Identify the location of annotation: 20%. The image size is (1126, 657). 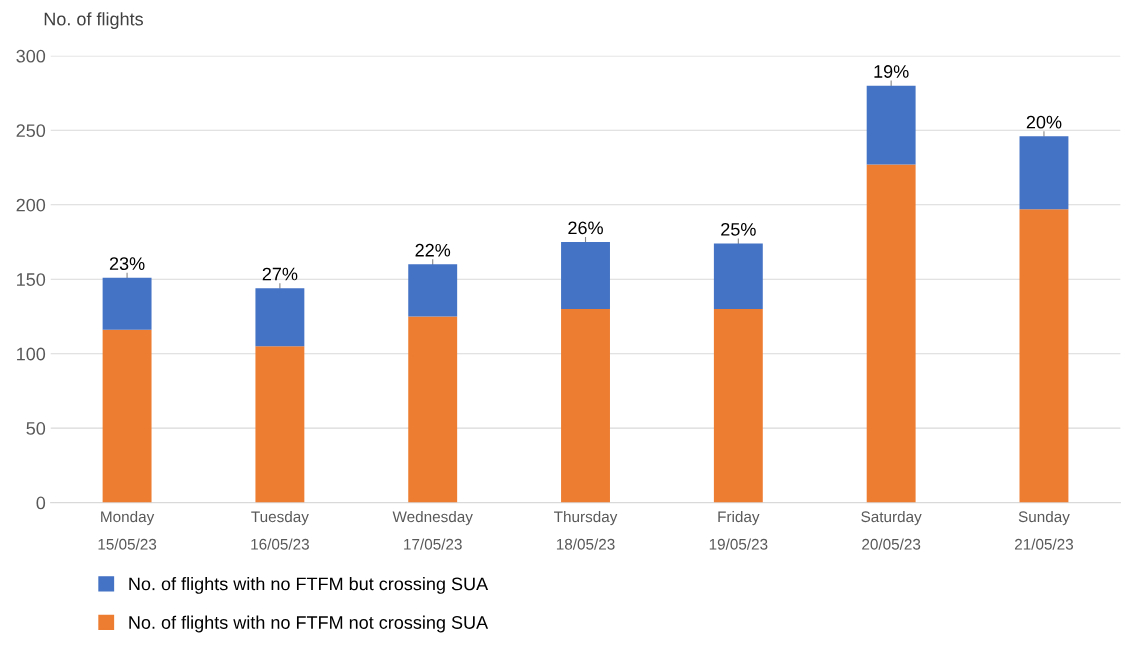
(1044, 122).